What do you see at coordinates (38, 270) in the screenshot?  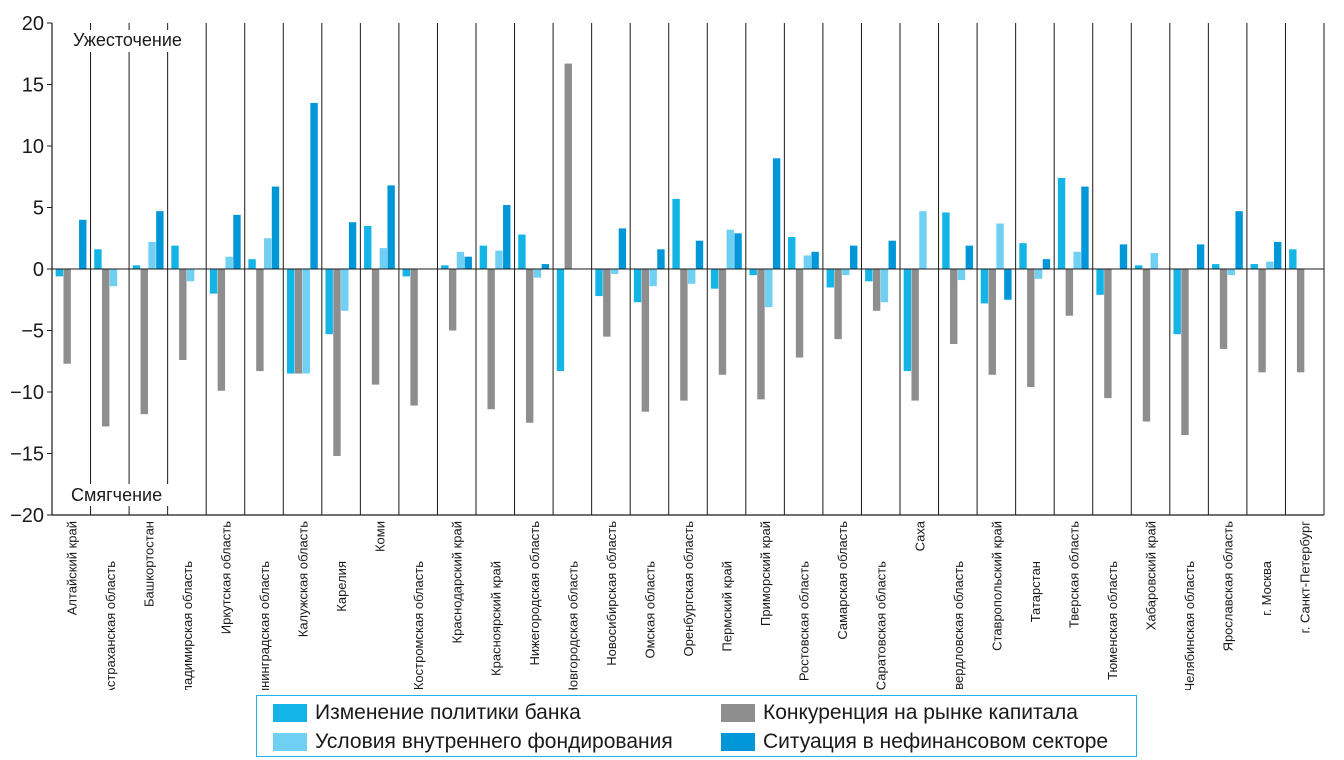 I see `y-tick-label: 0` at bounding box center [38, 270].